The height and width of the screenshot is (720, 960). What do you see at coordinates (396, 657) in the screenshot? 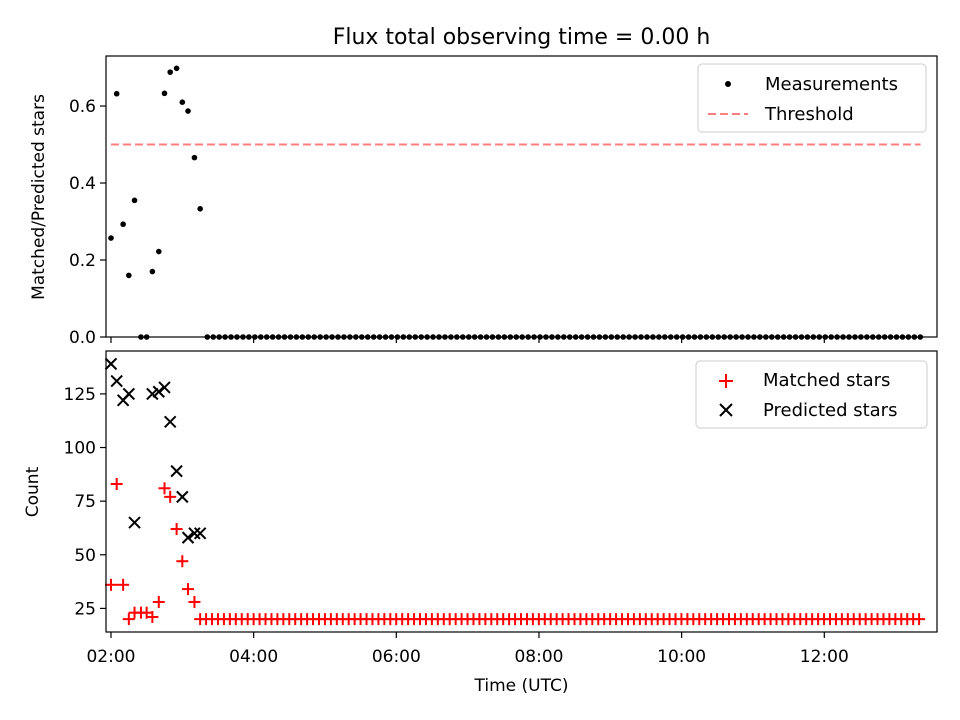
I see `x-tick-label: 06:00` at bounding box center [396, 657].